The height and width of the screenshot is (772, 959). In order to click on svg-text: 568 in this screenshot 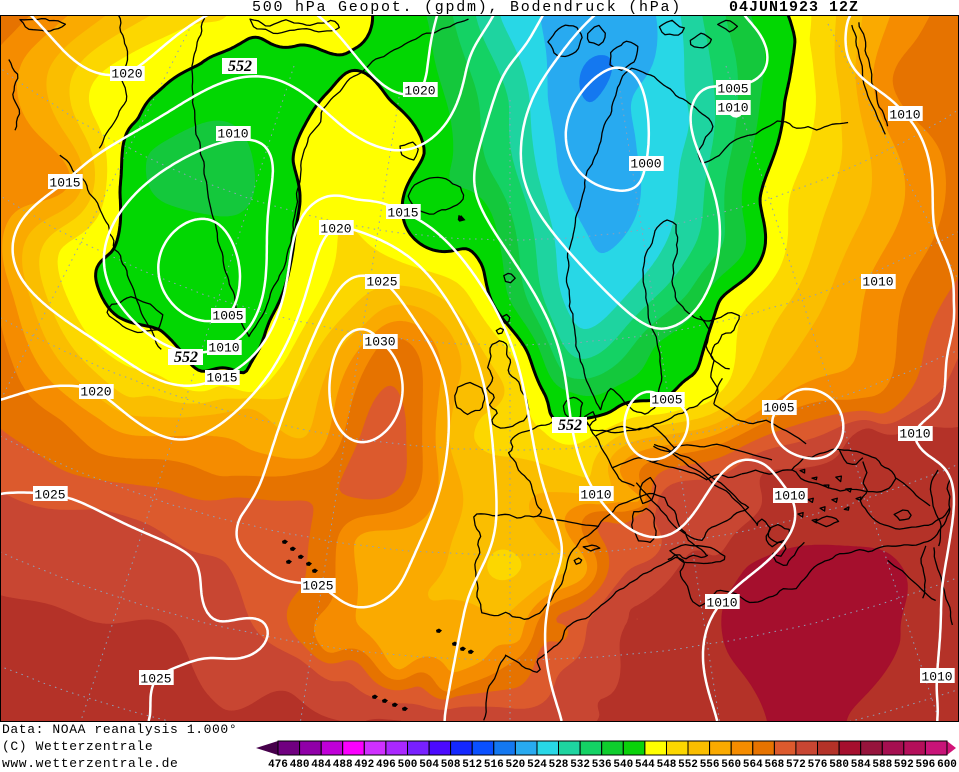, I will do `click(774, 764)`.